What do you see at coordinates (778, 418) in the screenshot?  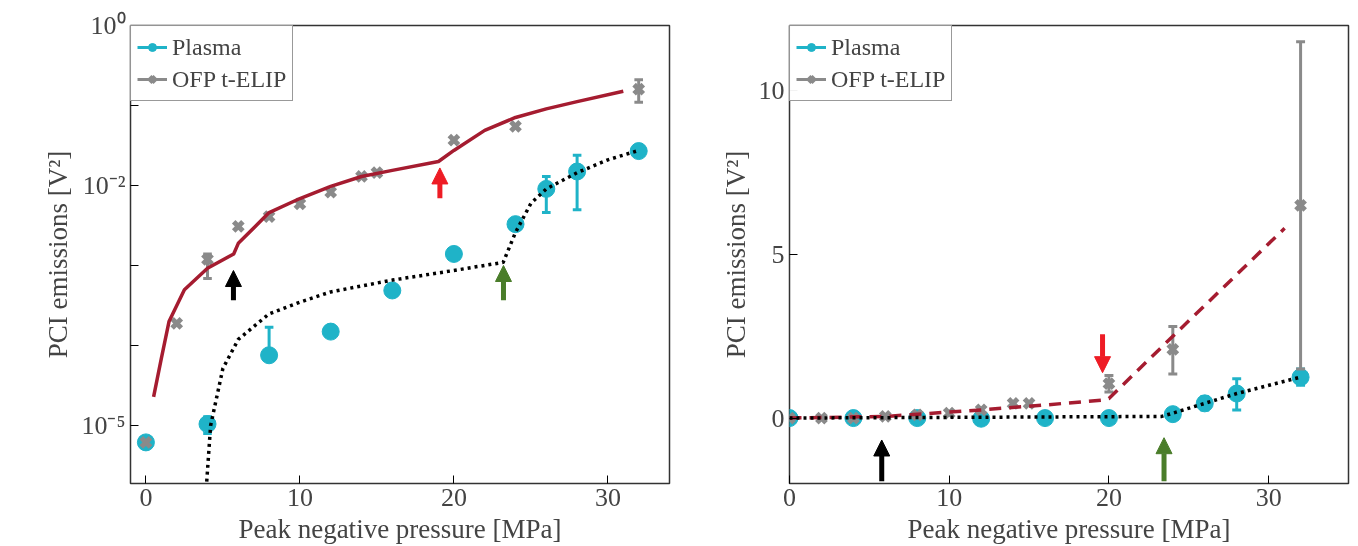 I see `y-tick-label: 0` at bounding box center [778, 418].